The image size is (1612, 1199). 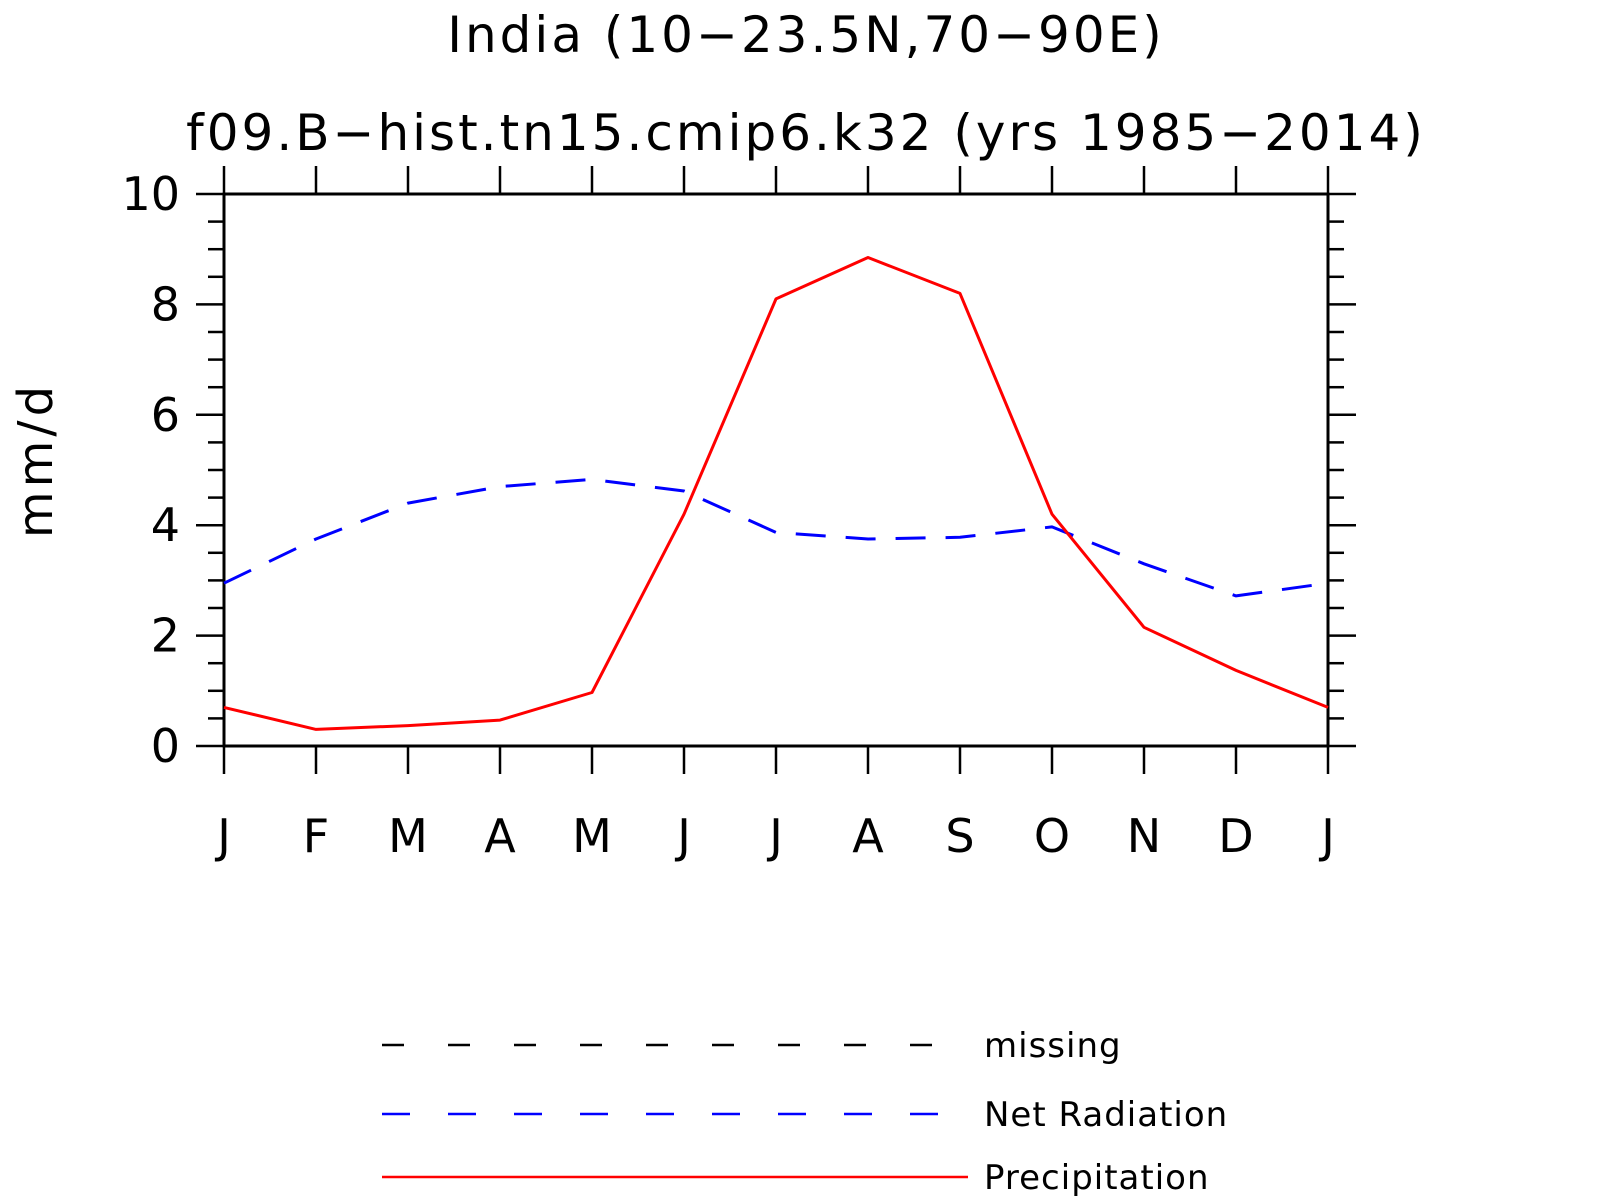 What do you see at coordinates (1144, 836) in the screenshot?
I see `x-tick-label: N` at bounding box center [1144, 836].